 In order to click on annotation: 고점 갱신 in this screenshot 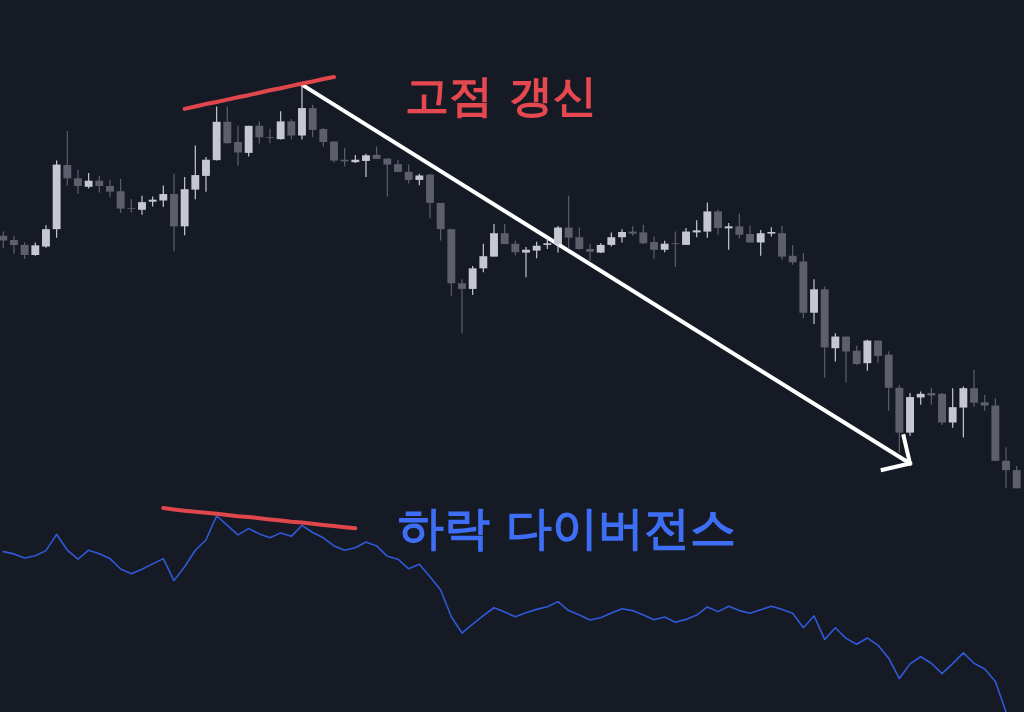, I will do `click(501, 95)`.